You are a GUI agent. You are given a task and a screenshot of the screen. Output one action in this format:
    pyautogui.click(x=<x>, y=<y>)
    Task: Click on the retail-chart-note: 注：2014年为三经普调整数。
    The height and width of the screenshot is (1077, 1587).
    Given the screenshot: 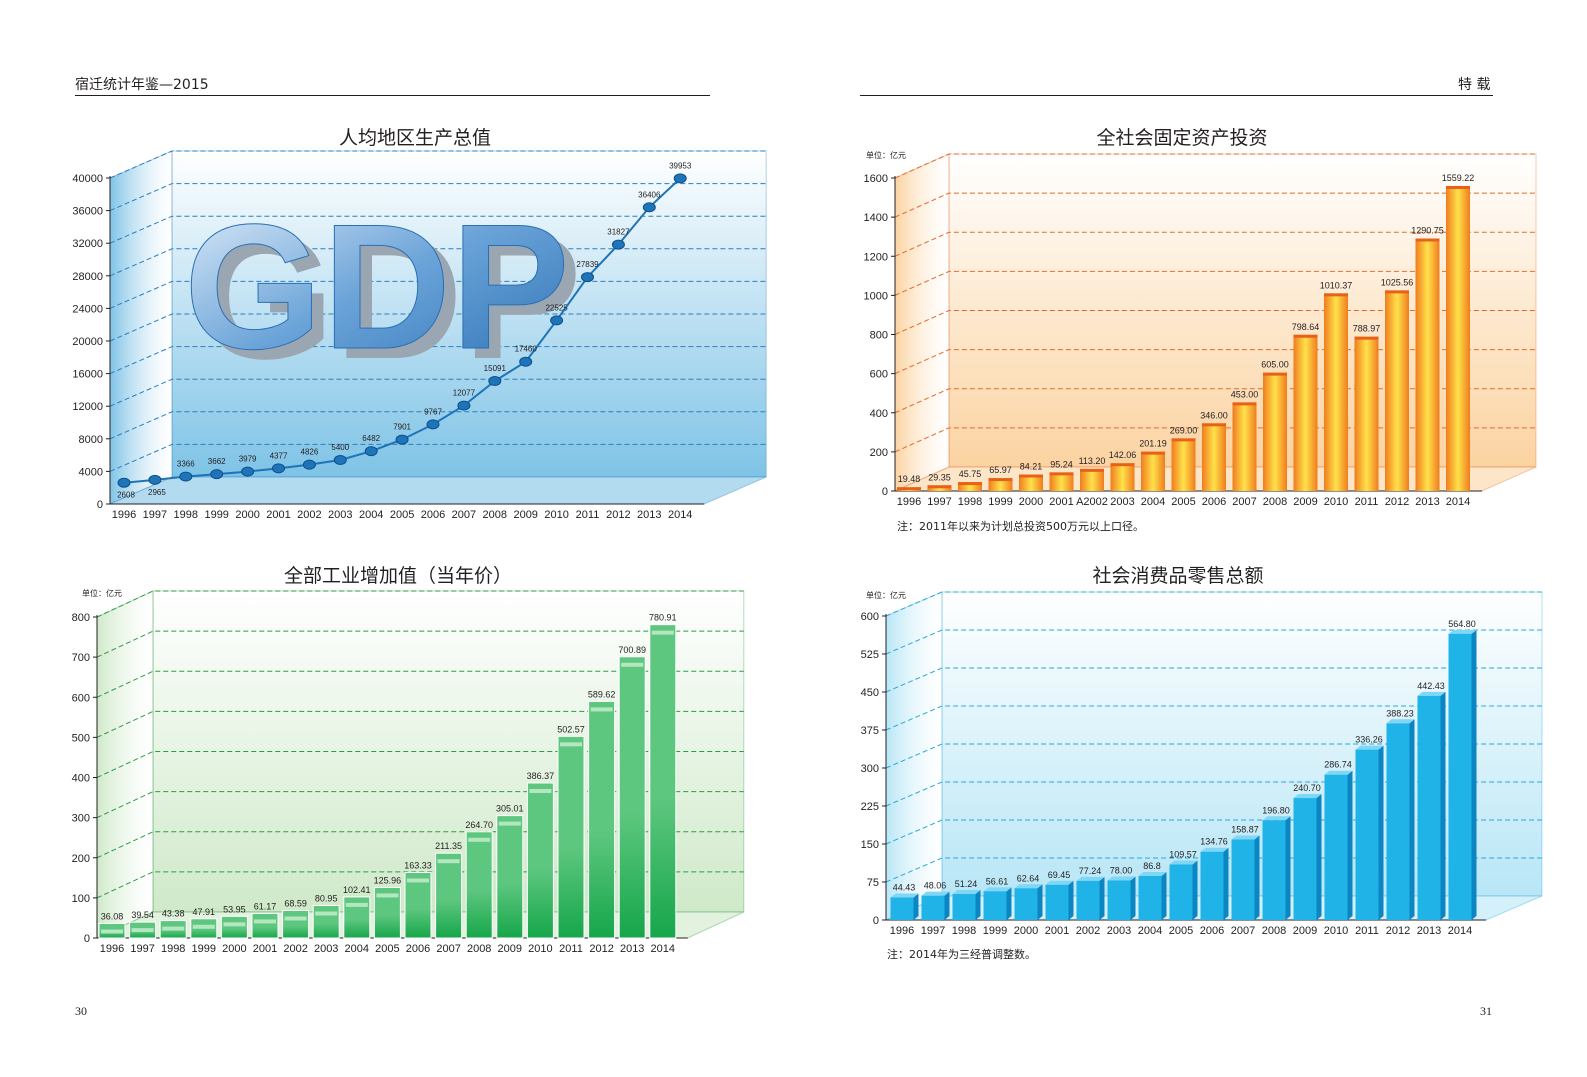 What is the action you would take?
    pyautogui.click(x=961, y=954)
    